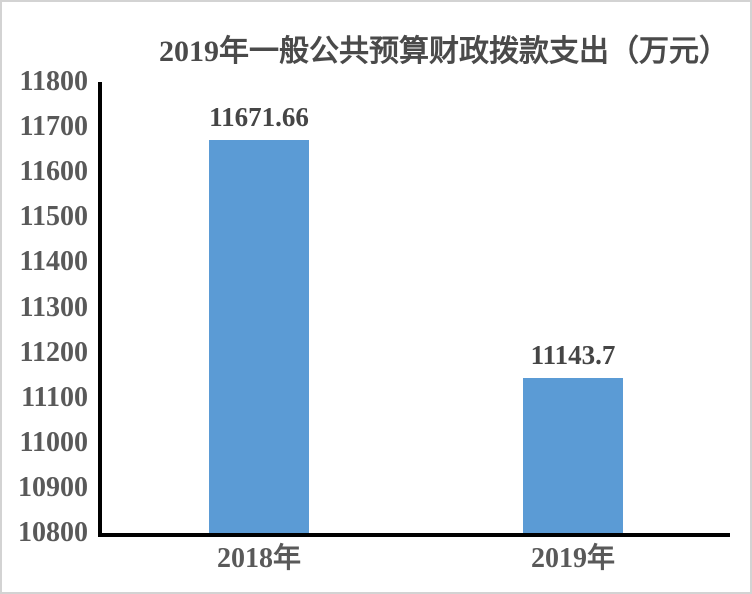 The image size is (752, 594). What do you see at coordinates (100, 309) in the screenshot?
I see `y-axis-line` at bounding box center [100, 309].